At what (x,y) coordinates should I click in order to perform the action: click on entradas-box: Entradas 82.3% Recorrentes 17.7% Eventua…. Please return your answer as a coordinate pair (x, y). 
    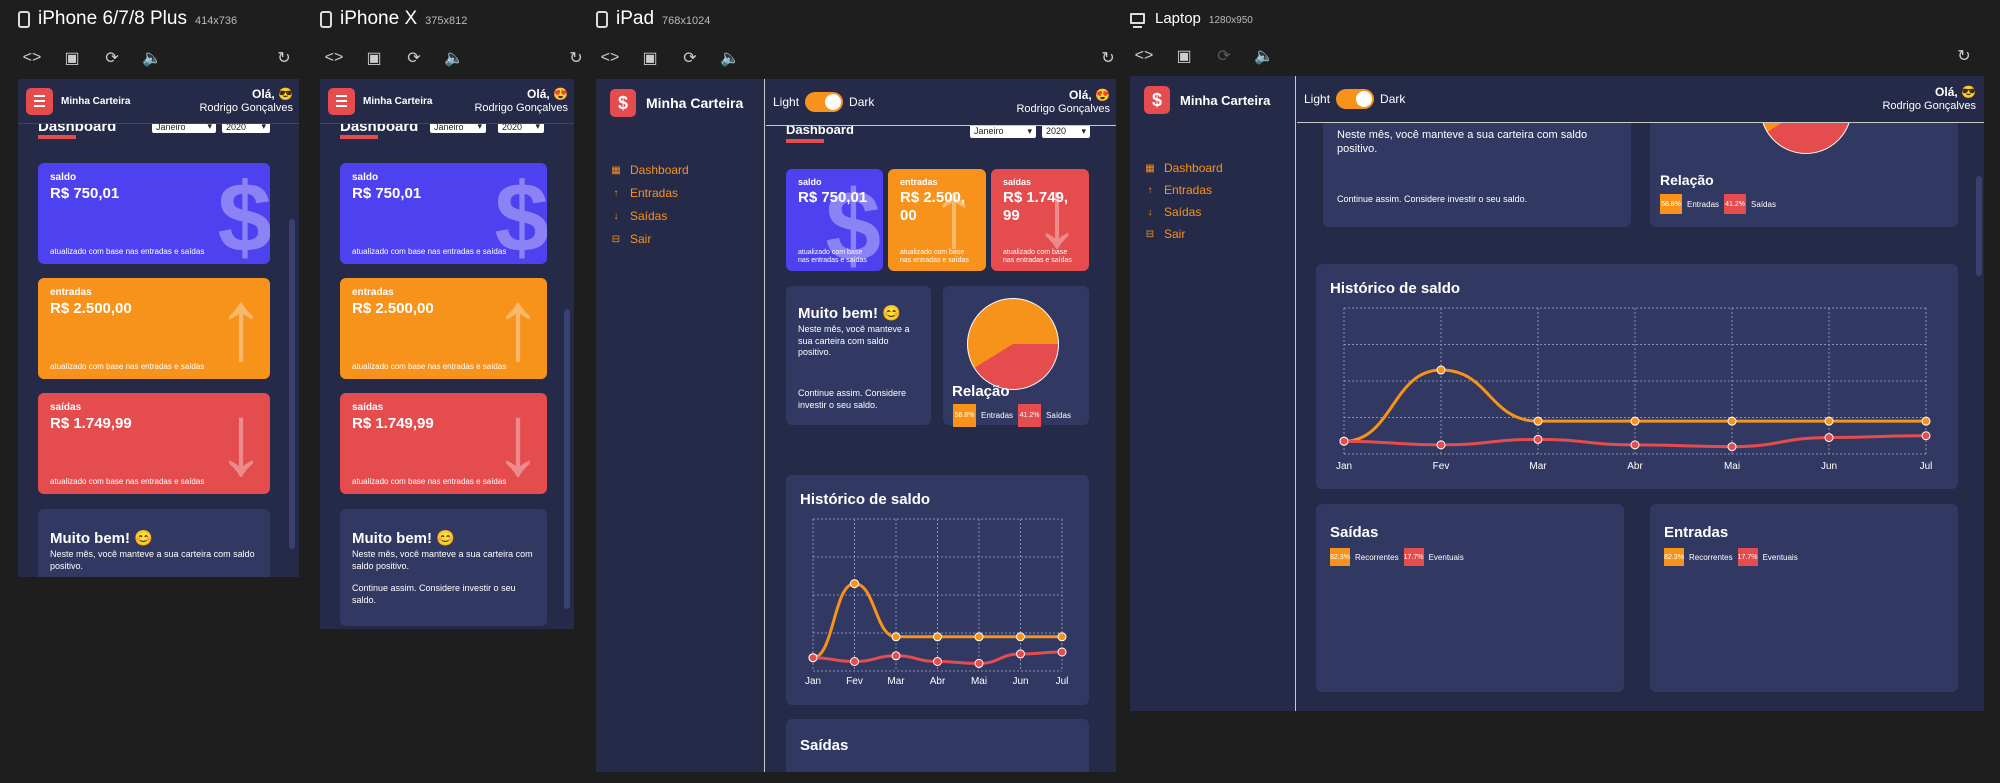
    Looking at the image, I should click on (1804, 598).